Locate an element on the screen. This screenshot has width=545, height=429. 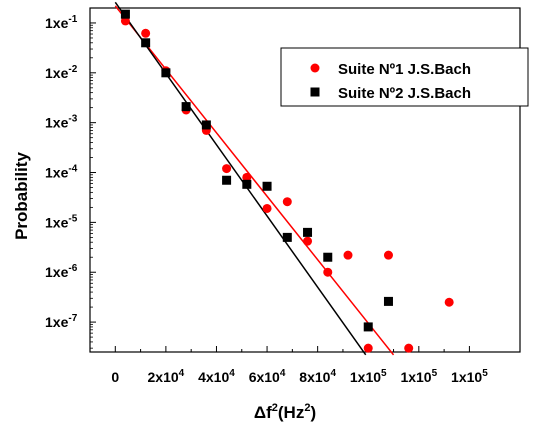
legend-box is located at coordinates (404, 77).